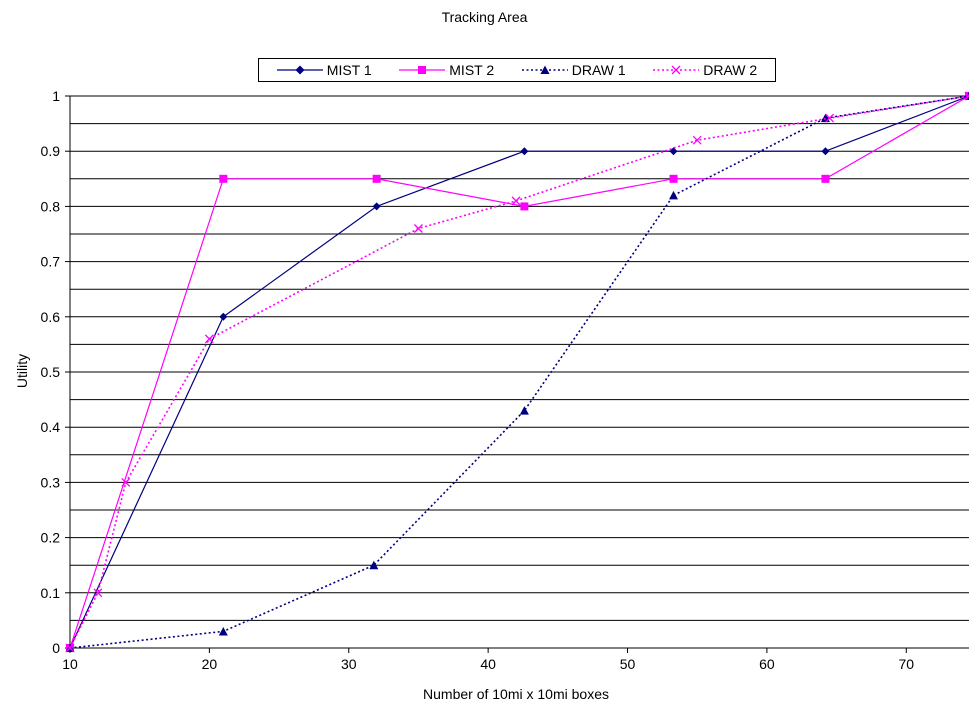  Describe the element at coordinates (598, 70) in the screenshot. I see `legend-label-draw1: DRAW 1` at that location.